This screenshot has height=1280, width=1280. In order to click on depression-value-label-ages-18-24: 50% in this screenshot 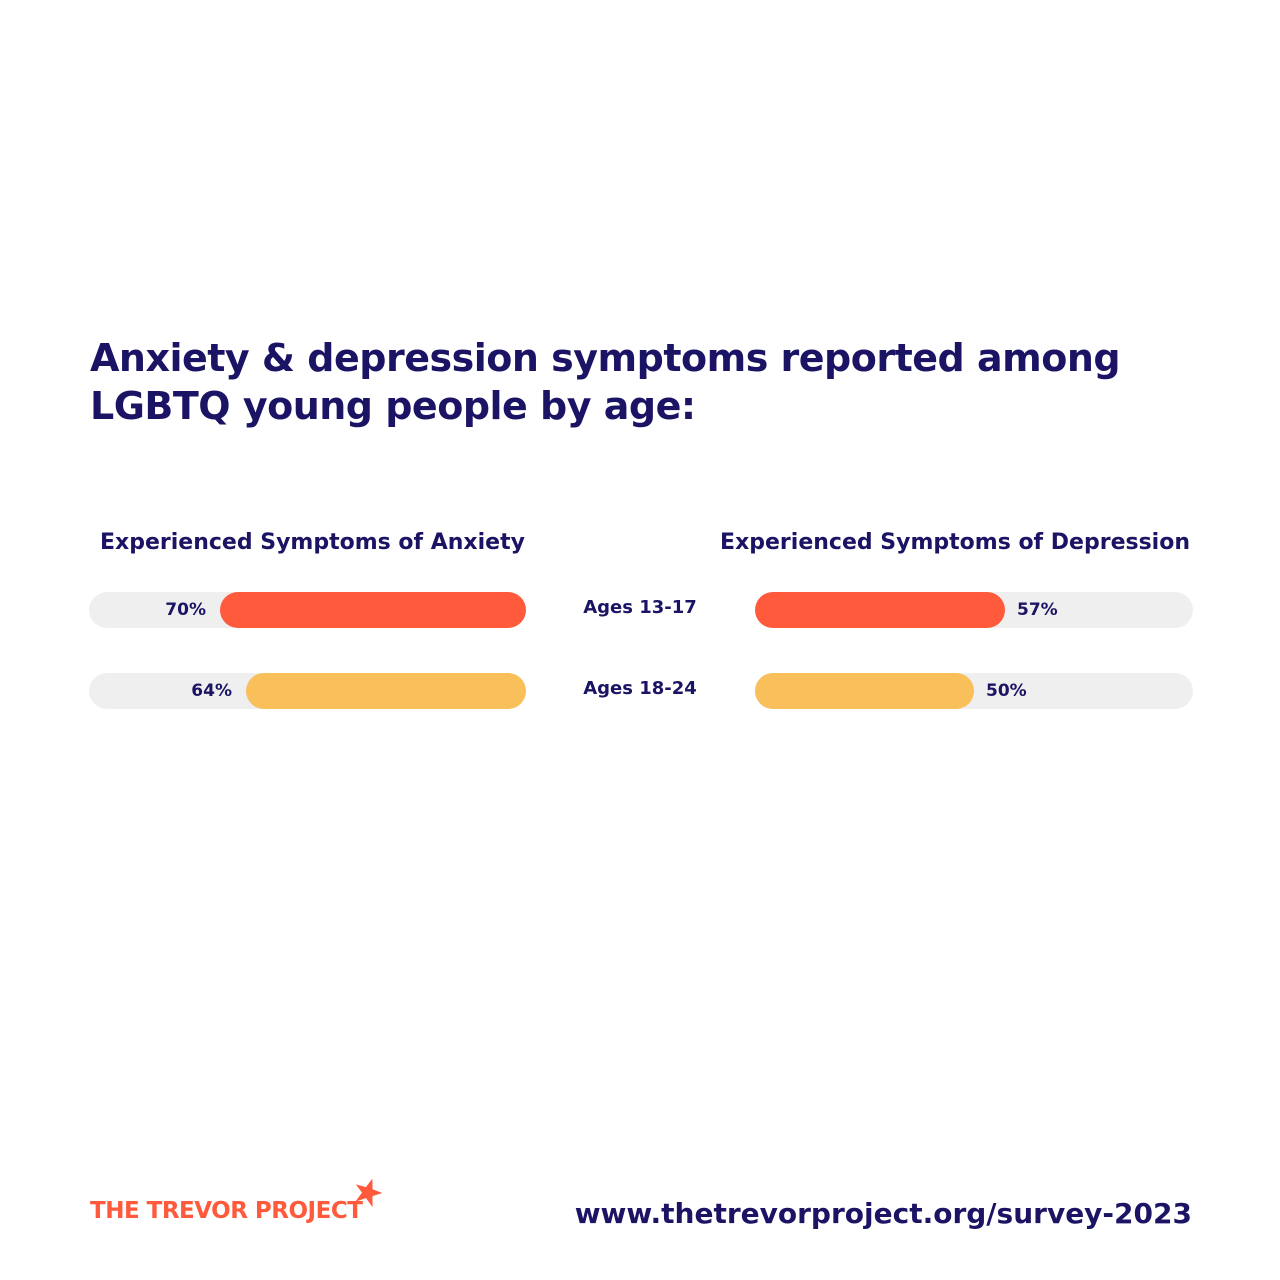, I will do `click(1006, 691)`.